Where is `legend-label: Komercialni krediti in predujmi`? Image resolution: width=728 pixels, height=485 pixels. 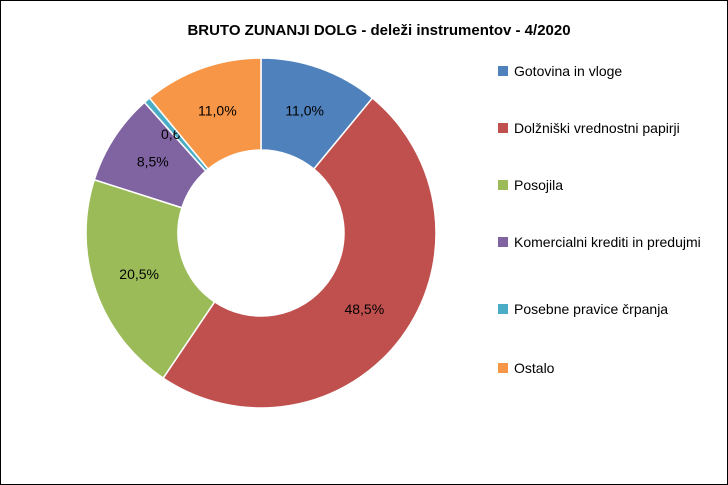 legend-label: Komercialni krediti in predujmi is located at coordinates (607, 242).